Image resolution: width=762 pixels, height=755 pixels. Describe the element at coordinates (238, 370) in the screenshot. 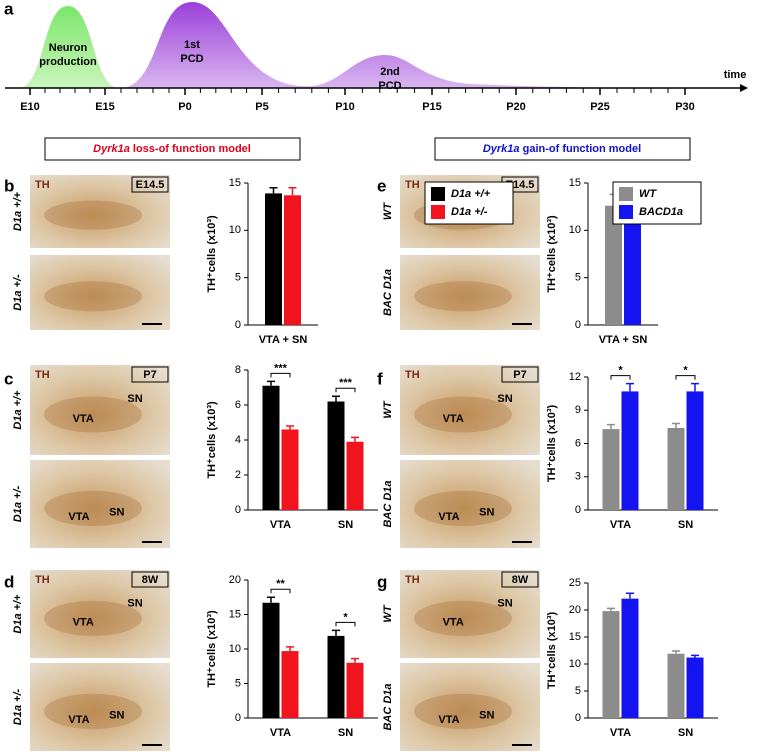

I see `y-tick-label: 8` at that location.